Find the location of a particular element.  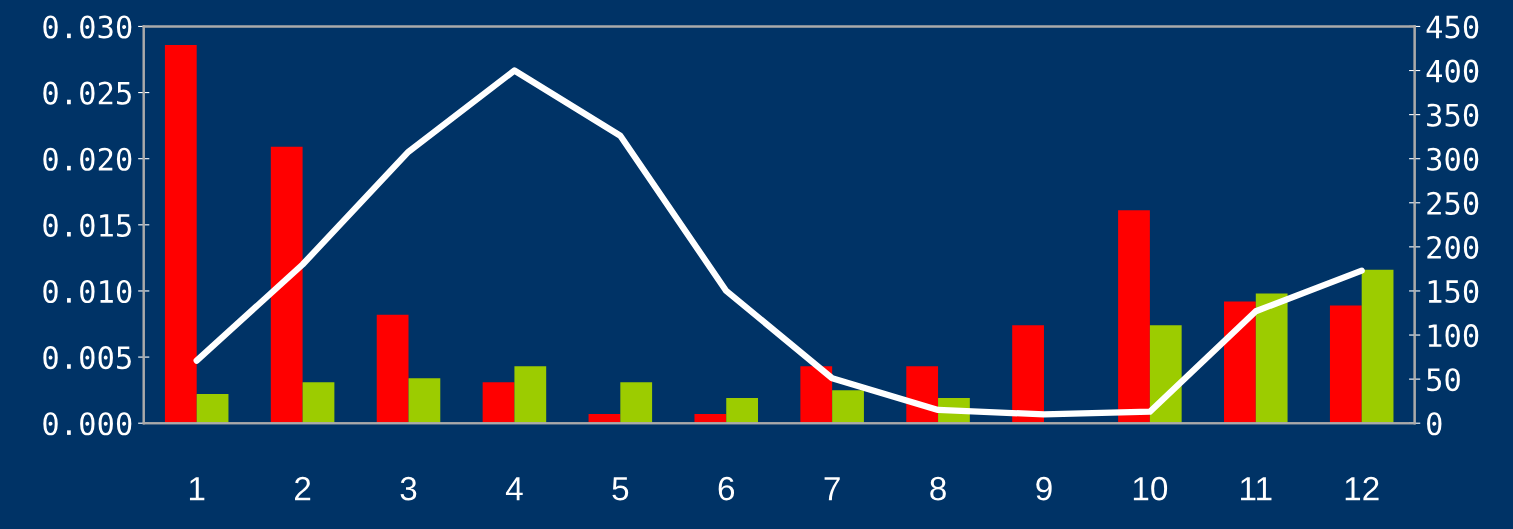

x-tick-label: 8 is located at coordinates (938, 488).